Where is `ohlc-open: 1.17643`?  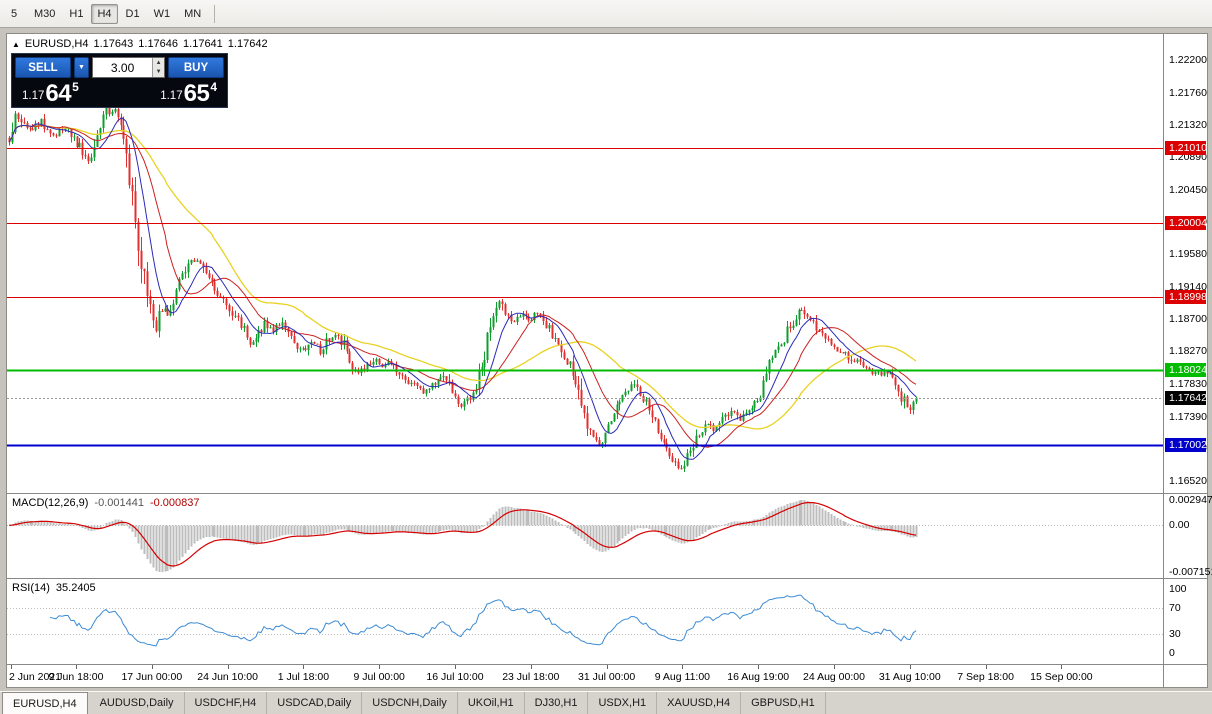 ohlc-open: 1.17643 is located at coordinates (113, 44).